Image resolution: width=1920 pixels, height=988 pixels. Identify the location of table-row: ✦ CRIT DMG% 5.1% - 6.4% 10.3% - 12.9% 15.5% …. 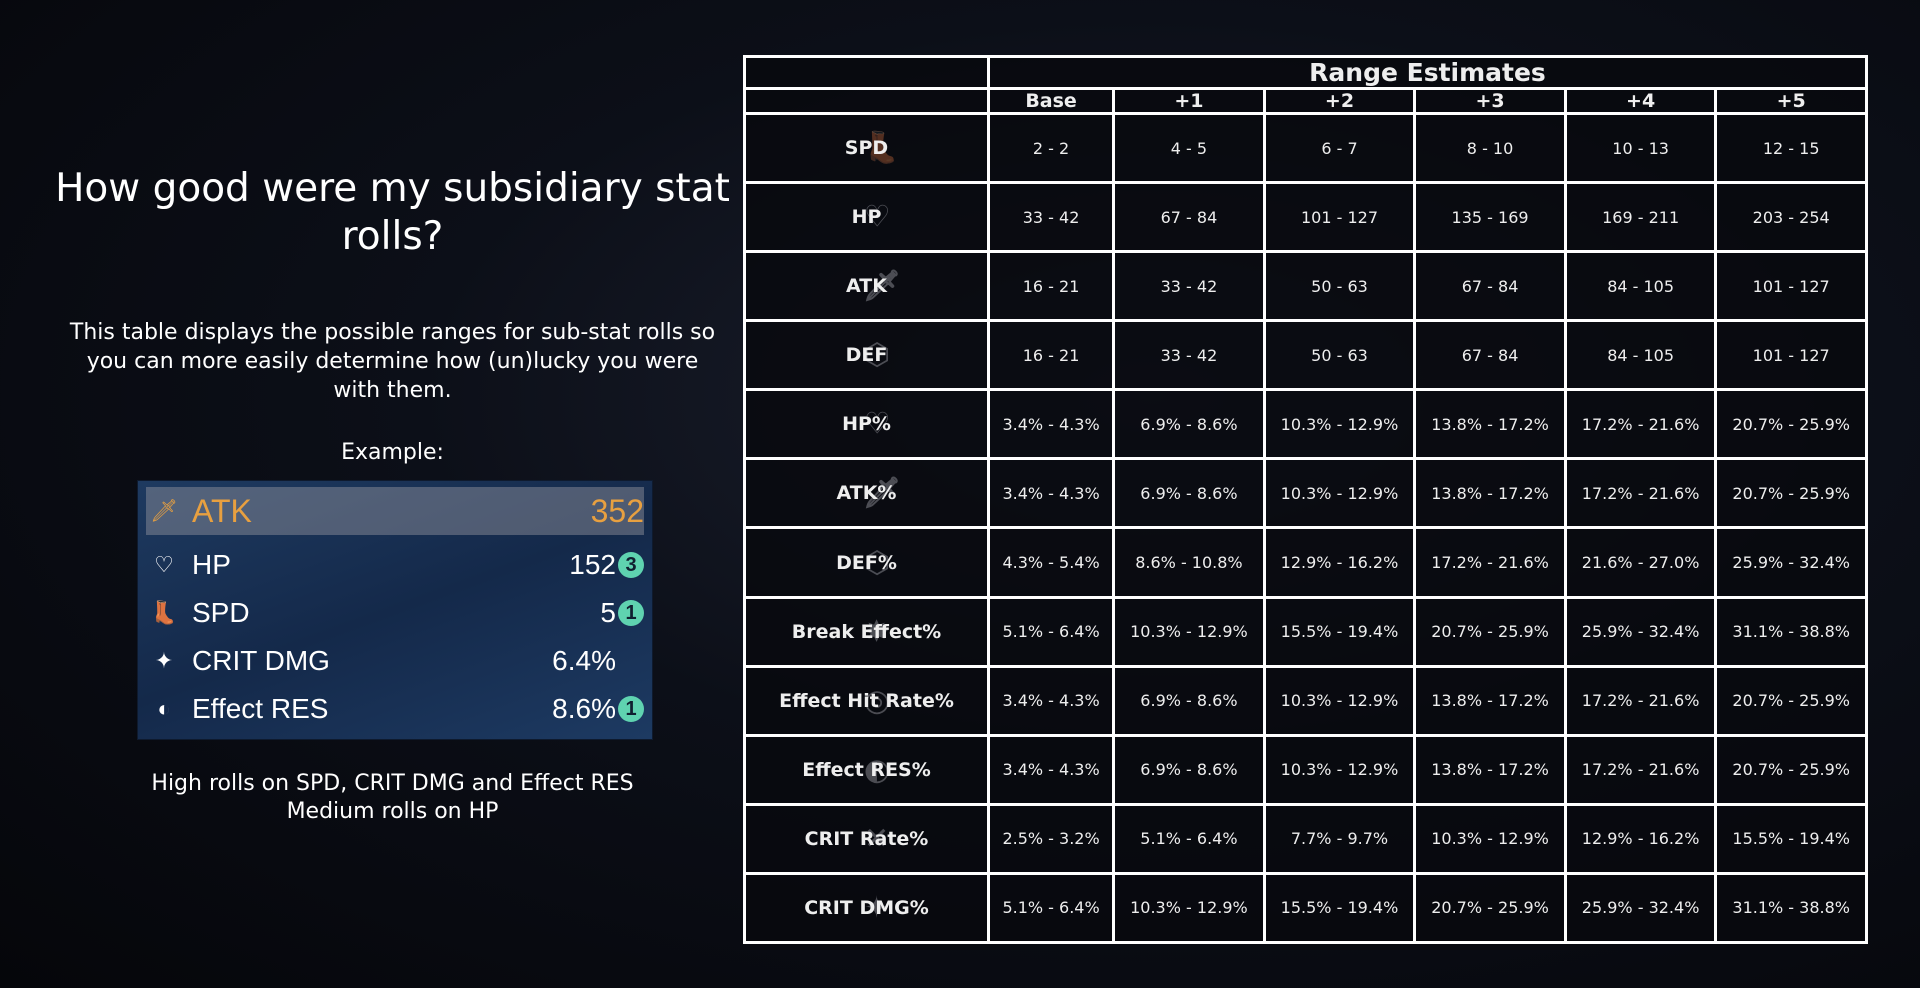
(1305, 908).